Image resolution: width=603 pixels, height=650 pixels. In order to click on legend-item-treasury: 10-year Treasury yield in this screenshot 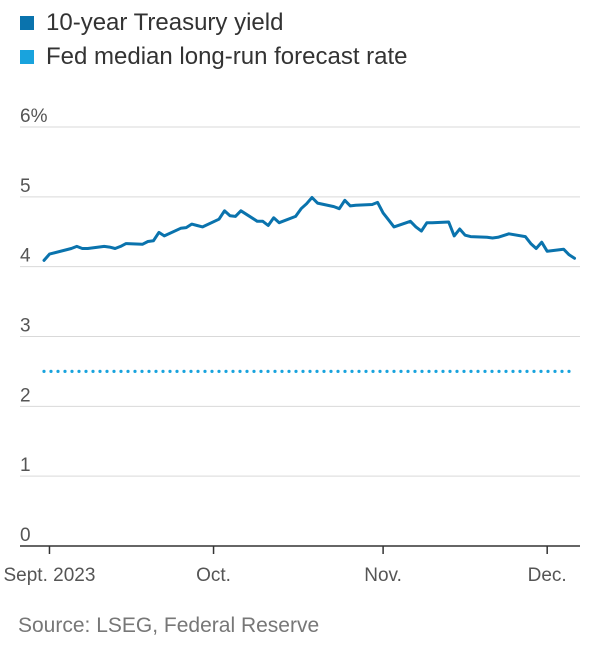, I will do `click(214, 23)`.